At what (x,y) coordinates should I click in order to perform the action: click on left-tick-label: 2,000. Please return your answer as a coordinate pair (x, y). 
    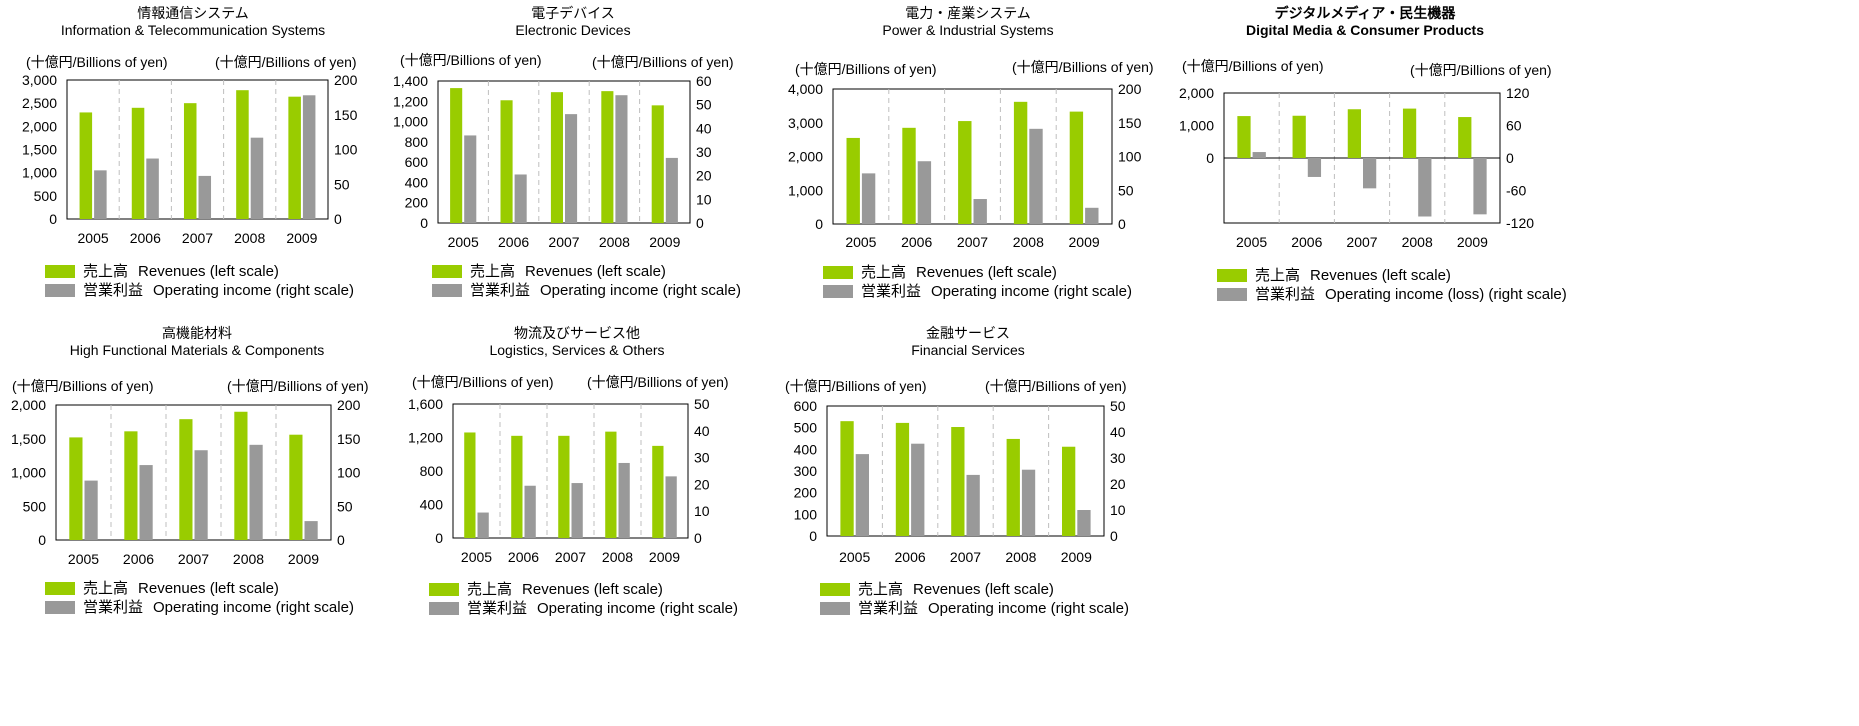
    Looking at the image, I should click on (805, 157).